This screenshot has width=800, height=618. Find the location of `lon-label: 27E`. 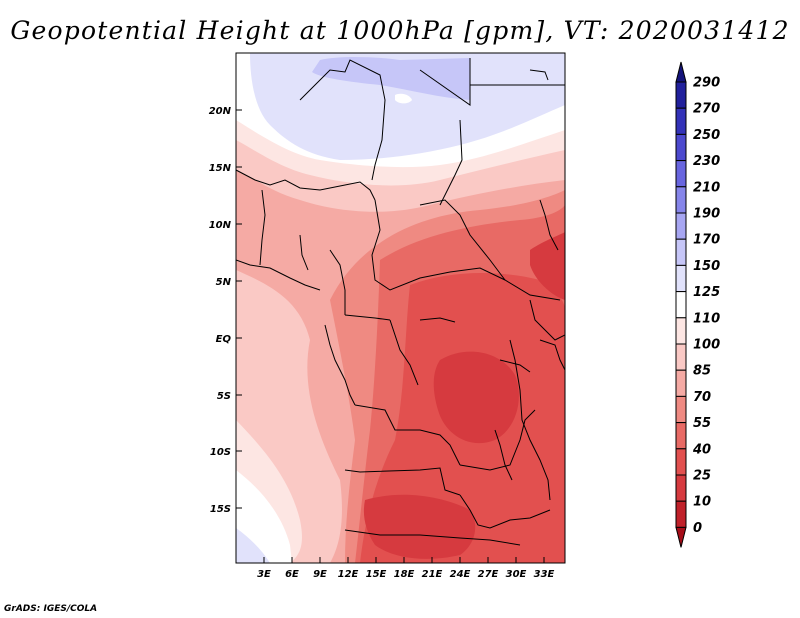

lon-label: 27E is located at coordinates (488, 574).